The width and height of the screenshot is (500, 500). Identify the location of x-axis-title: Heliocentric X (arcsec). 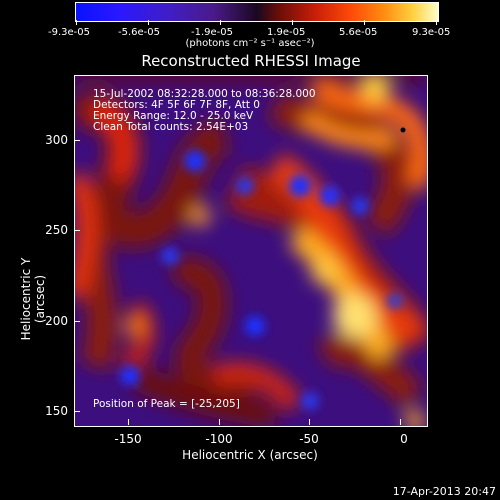
(250, 455).